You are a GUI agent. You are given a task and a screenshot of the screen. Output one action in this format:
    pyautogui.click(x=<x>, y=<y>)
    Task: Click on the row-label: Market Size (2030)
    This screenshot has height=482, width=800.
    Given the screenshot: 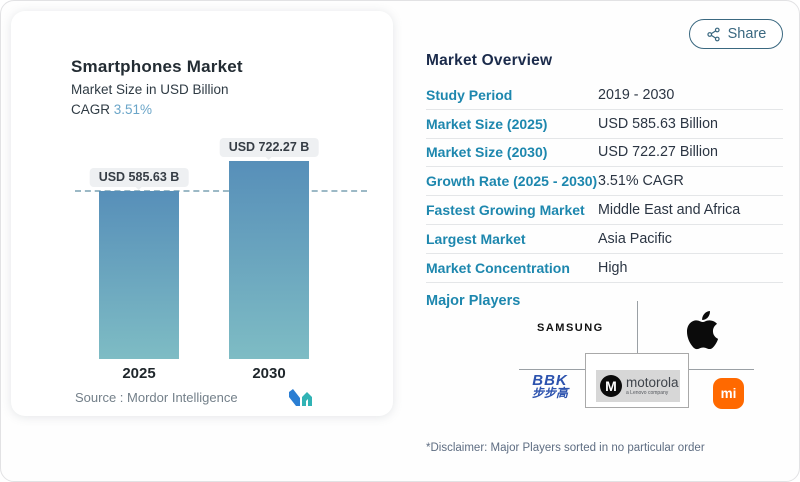 What is the action you would take?
    pyautogui.click(x=487, y=152)
    